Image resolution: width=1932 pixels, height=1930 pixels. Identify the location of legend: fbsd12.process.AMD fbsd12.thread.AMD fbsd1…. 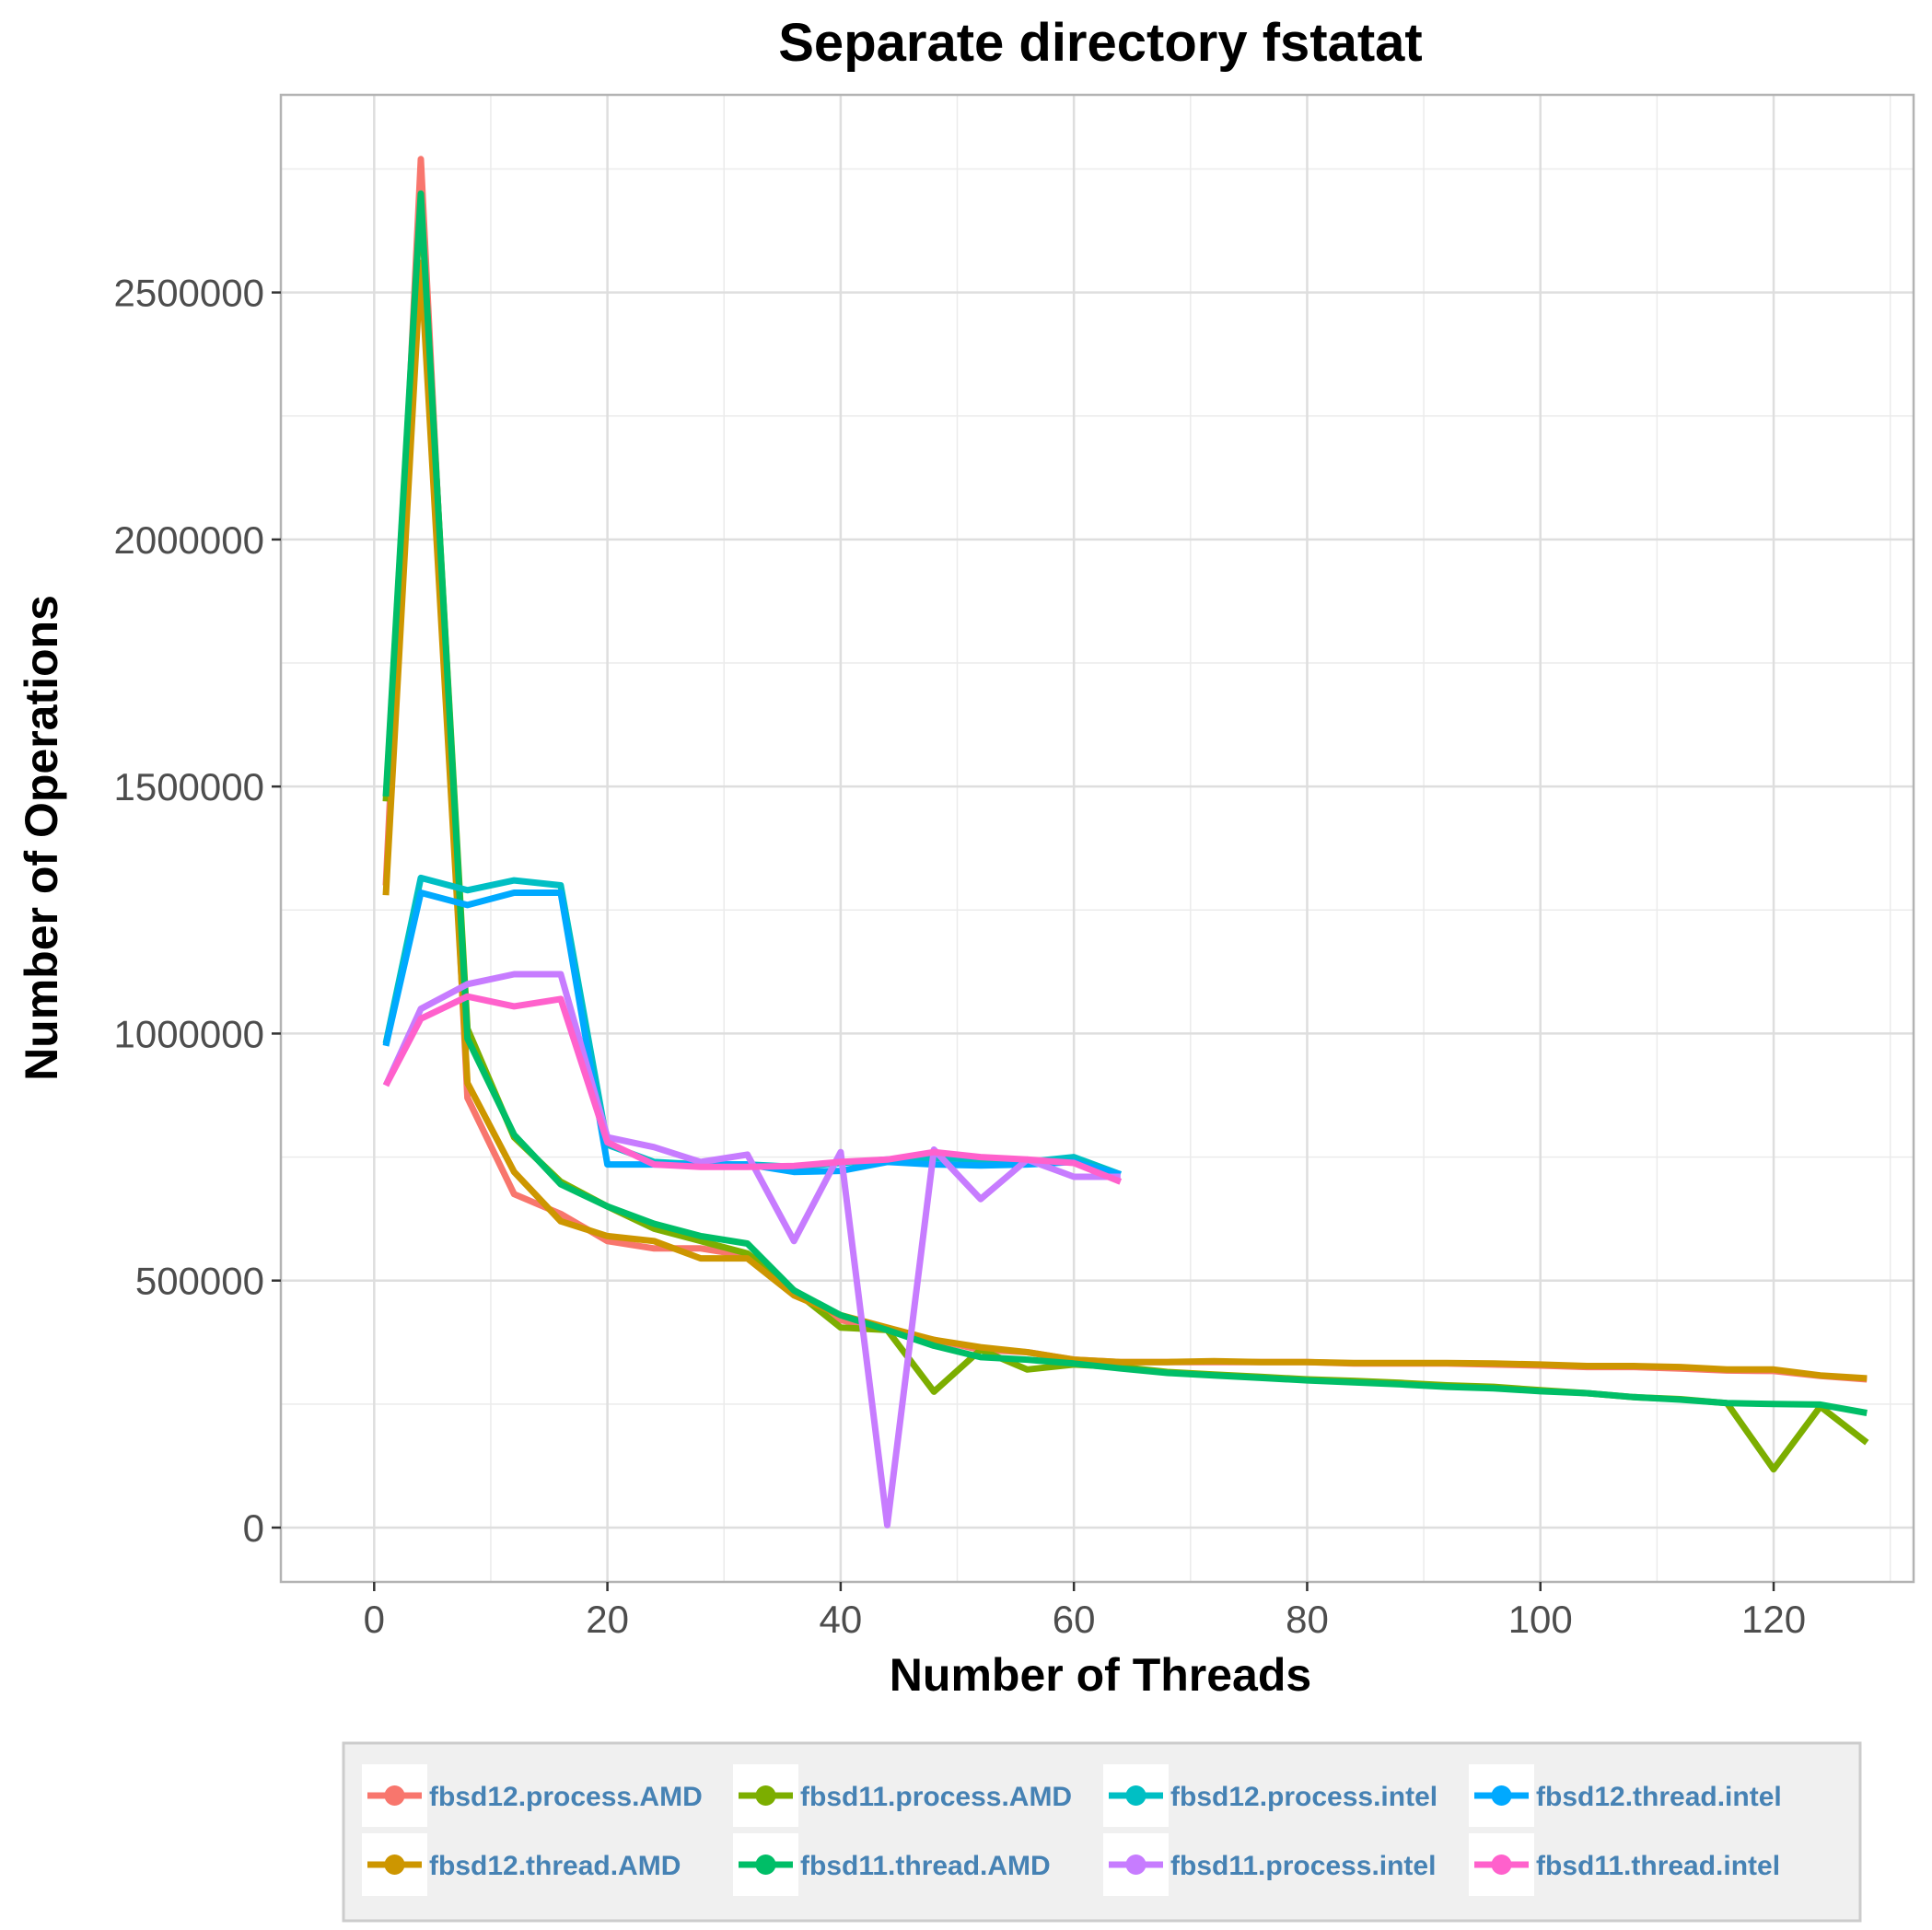
(1102, 1832).